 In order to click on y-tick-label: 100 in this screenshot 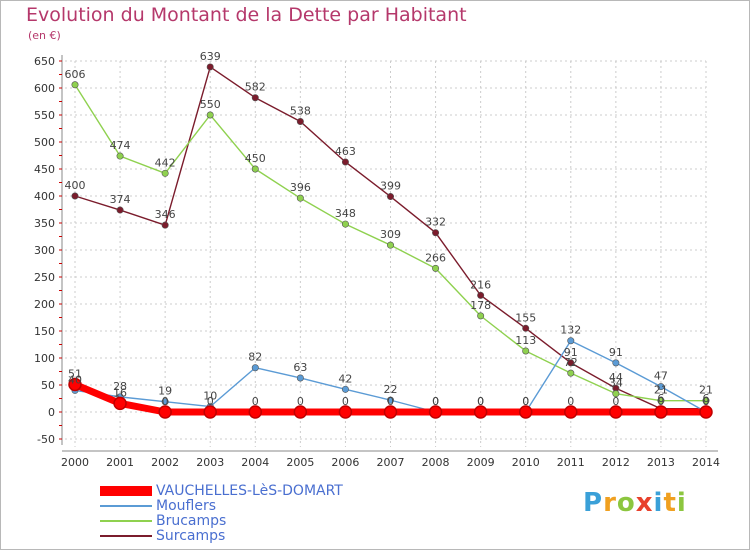, I will do `click(44, 358)`.